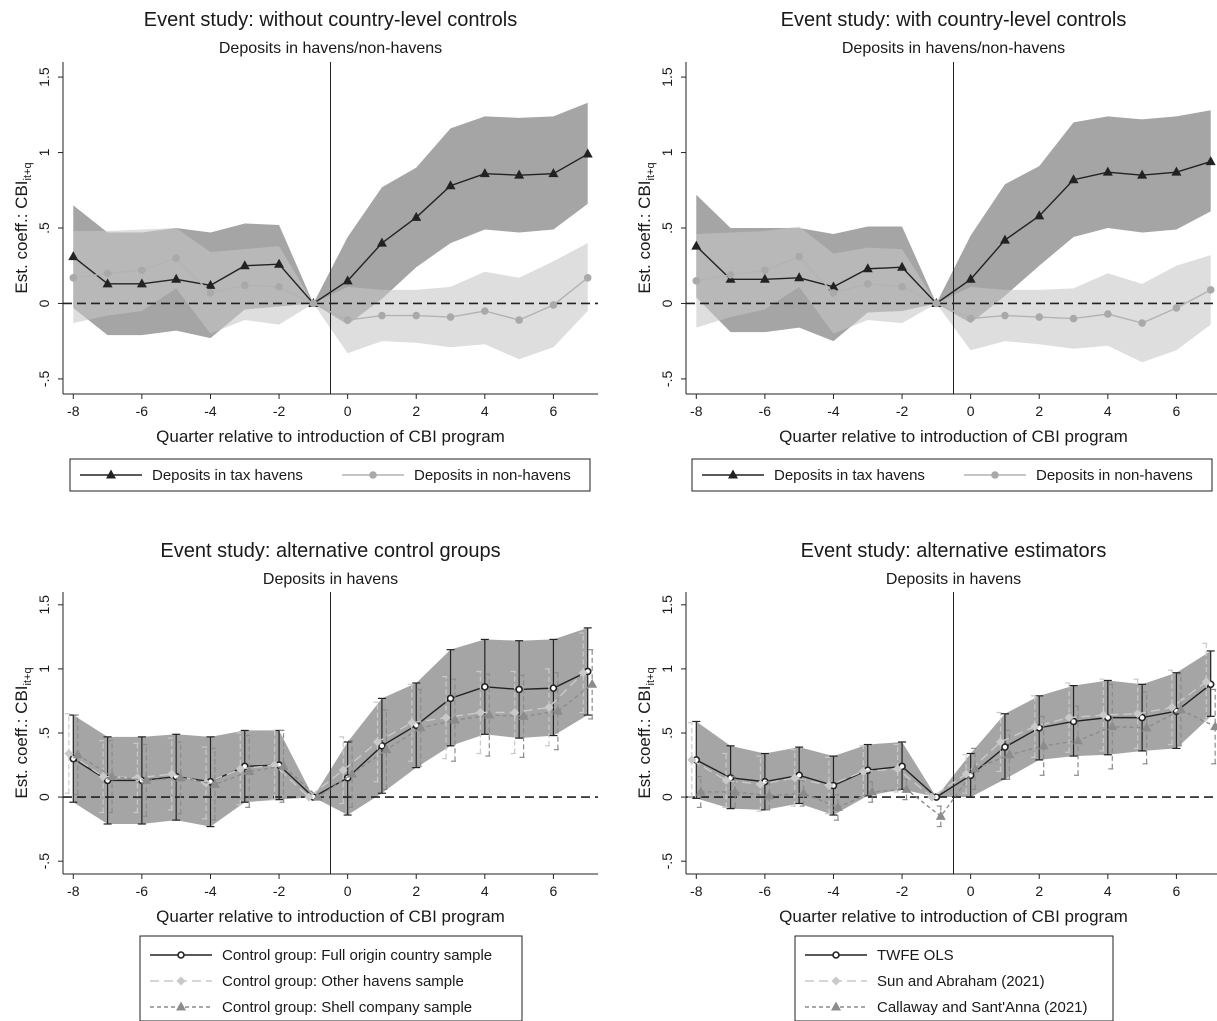  What do you see at coordinates (982, 1007) in the screenshot?
I see `legend-label-callaway-and-sant-anna-2021: Callaway and Sant'Anna (2021)` at bounding box center [982, 1007].